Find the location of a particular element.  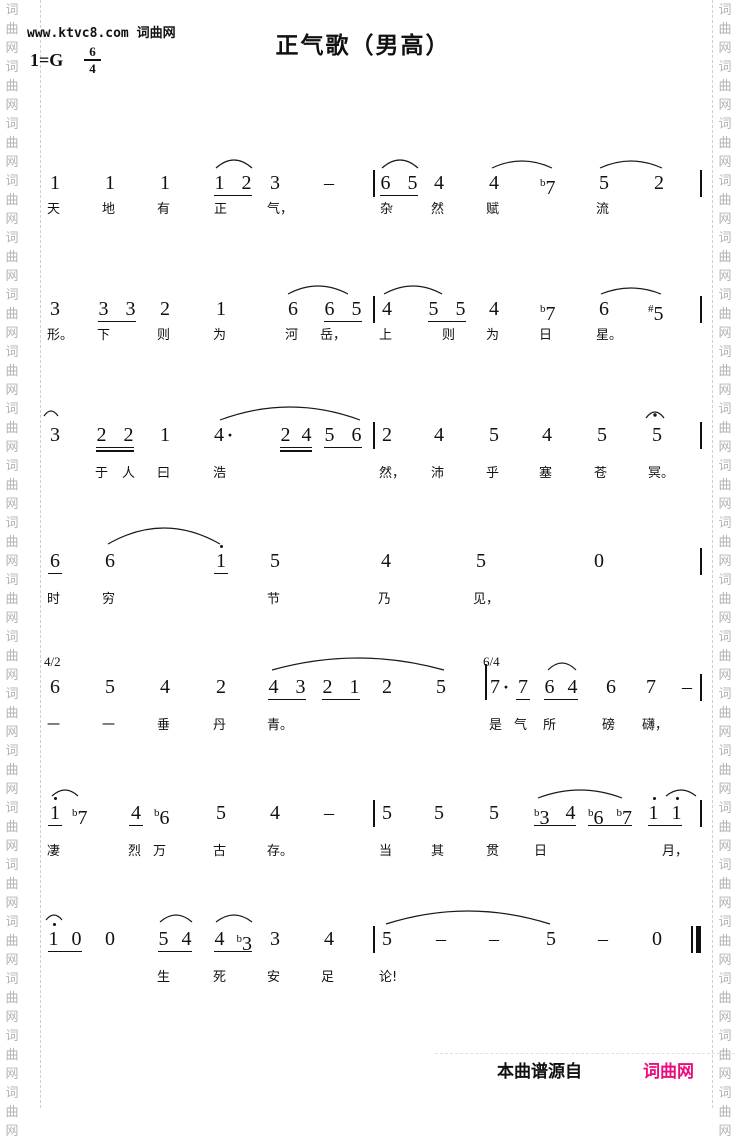

left-dashed-border is located at coordinates (40, 554).